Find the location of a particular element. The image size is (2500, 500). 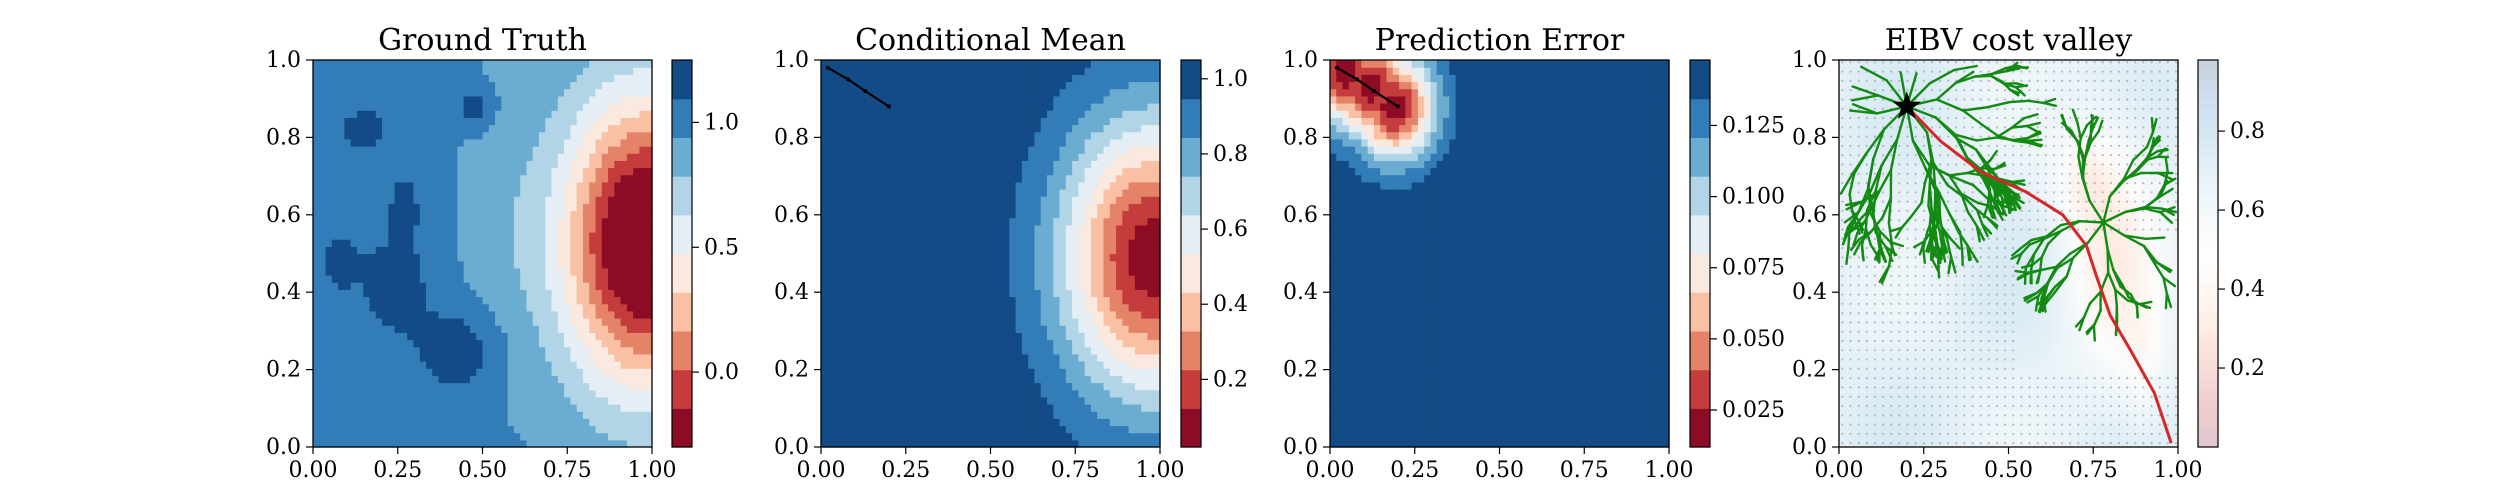

x-tick-label: 0.00 is located at coordinates (1839, 470).